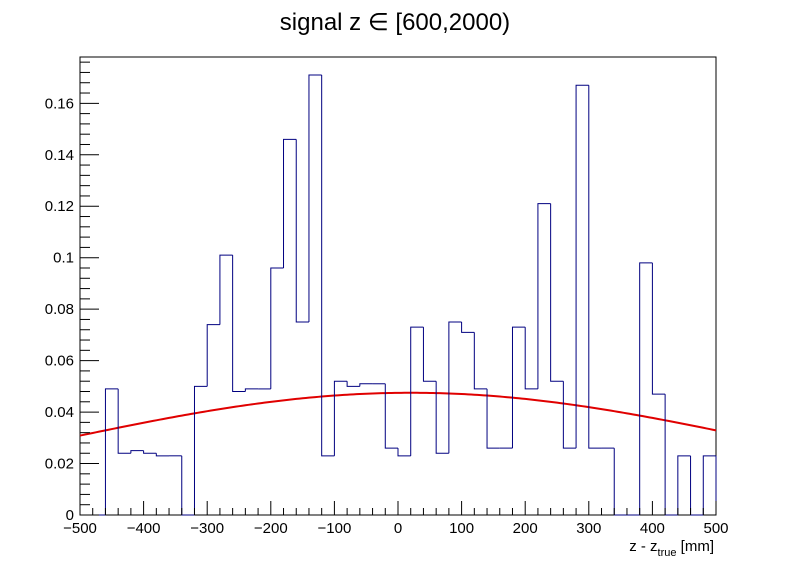 The image size is (796, 572). Describe the element at coordinates (59, 464) in the screenshot. I see `y-tick-label: 0.02` at that location.